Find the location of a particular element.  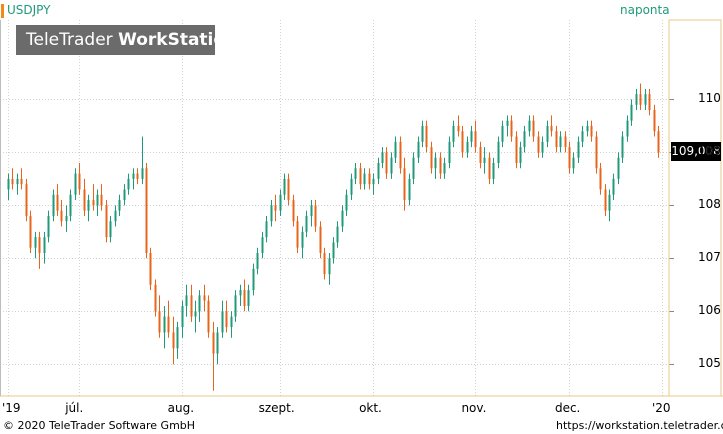

footer-url-link: https://workstation.teletrader.com is located at coordinates (639, 425).